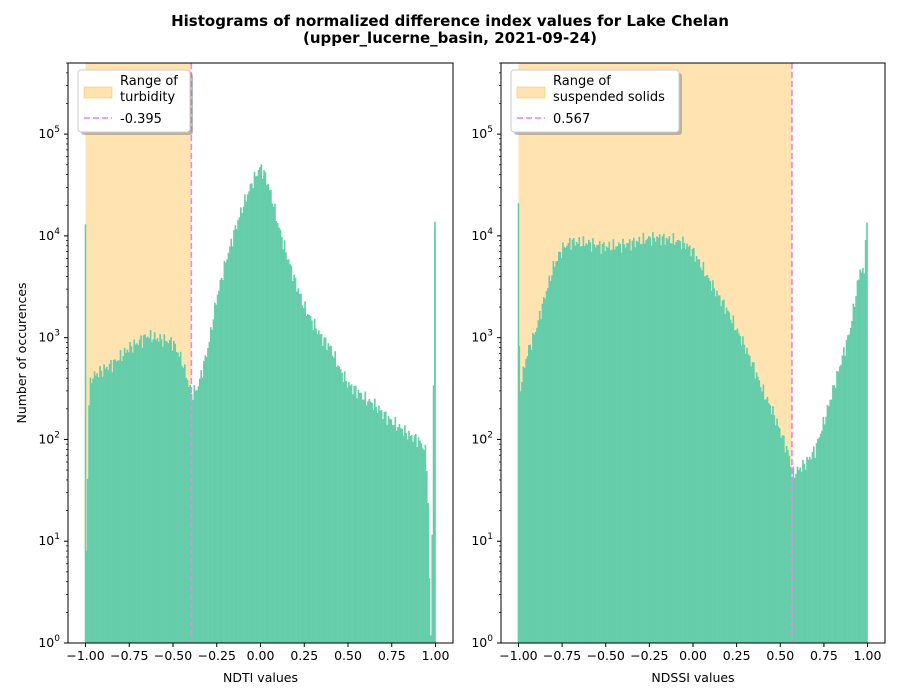  I want to click on legend-range-swatch, so click(98, 92).